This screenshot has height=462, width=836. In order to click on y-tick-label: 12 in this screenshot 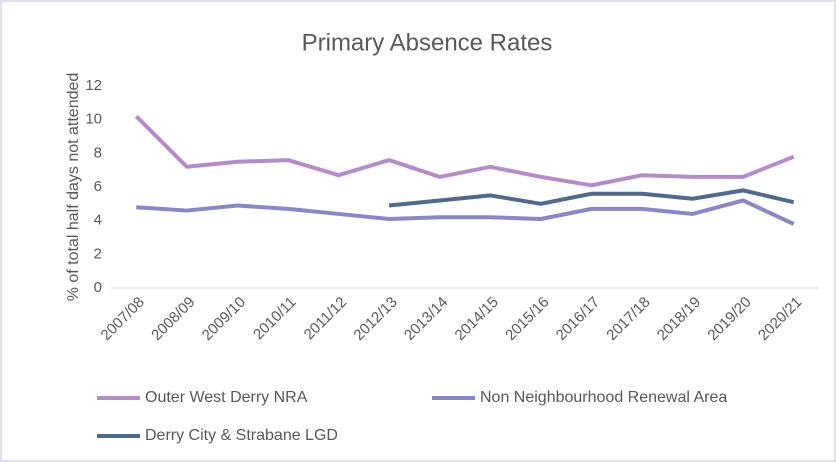, I will do `click(93, 85)`.